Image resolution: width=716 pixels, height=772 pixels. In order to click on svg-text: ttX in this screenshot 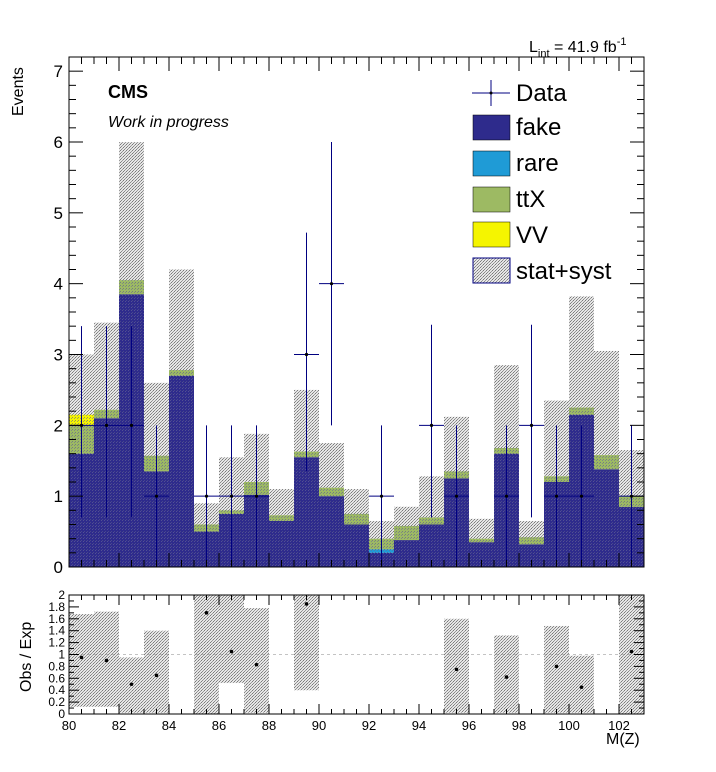, I will do `click(530, 199)`.